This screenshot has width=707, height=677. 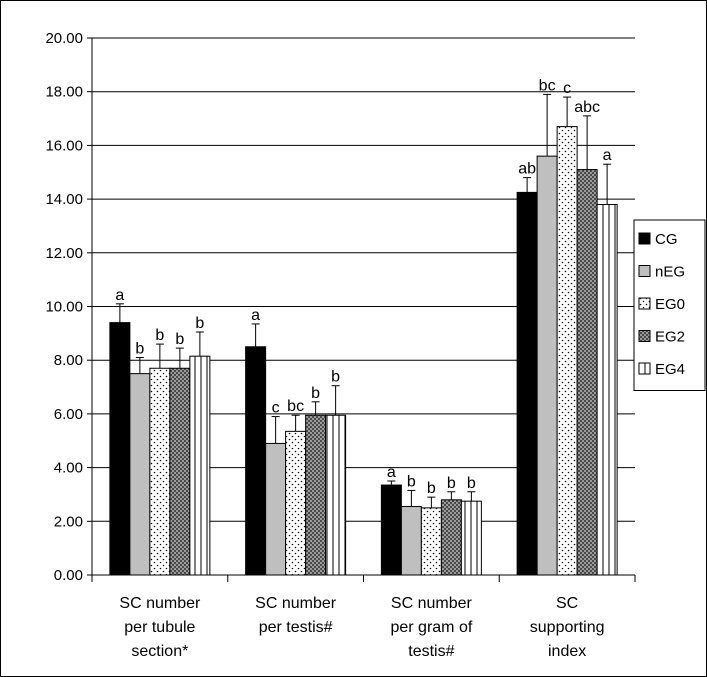 I want to click on legend-swatch-eg4, so click(x=644, y=368).